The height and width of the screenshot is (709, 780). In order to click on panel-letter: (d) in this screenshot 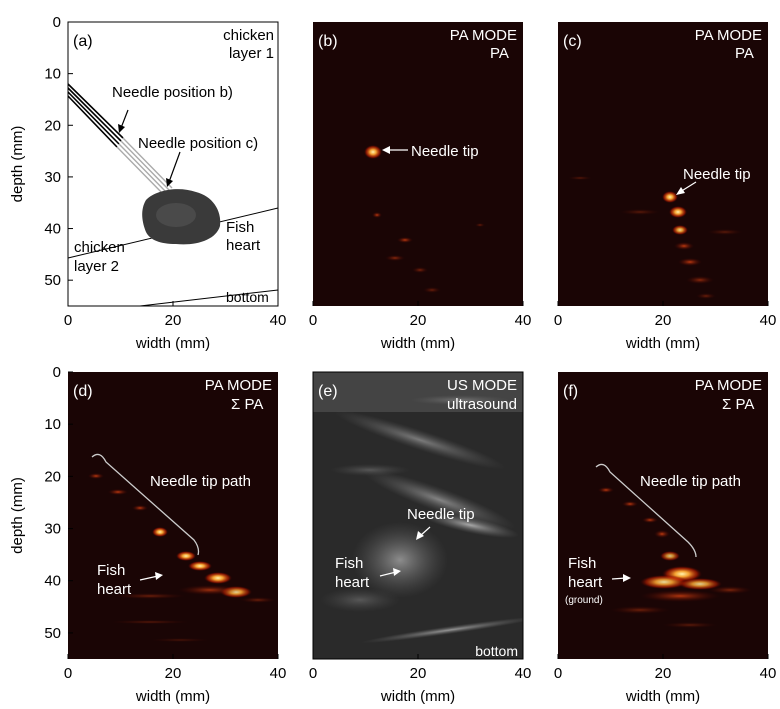, I will do `click(83, 391)`.